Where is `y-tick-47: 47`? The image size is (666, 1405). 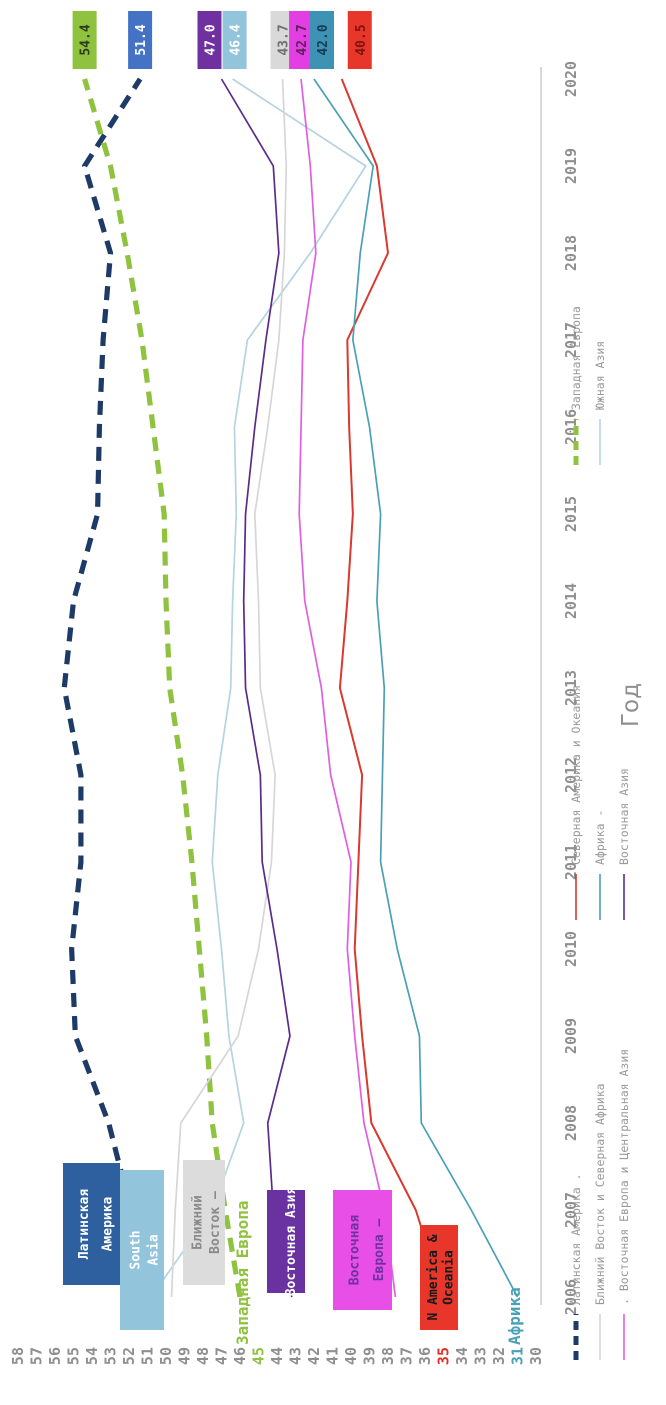 y-tick-47: 47 is located at coordinates (222, 1356).